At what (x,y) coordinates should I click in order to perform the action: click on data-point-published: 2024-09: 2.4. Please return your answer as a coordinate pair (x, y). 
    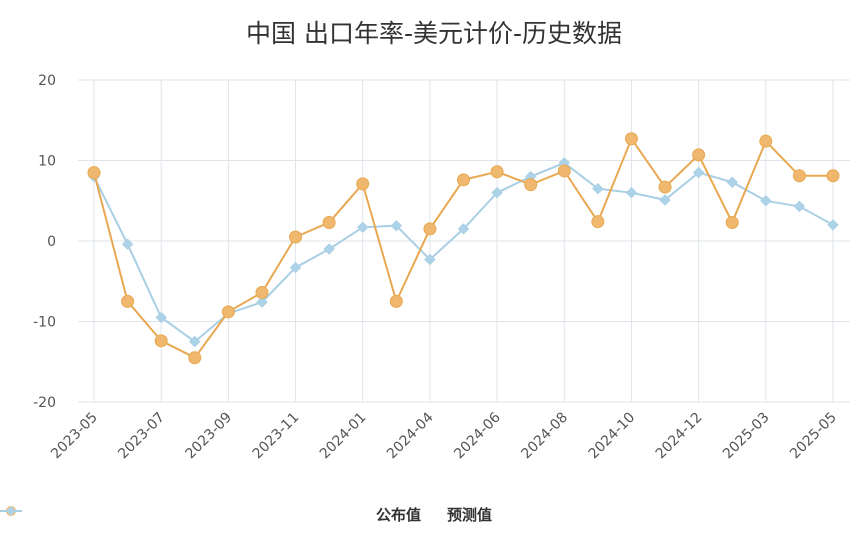
    Looking at the image, I should click on (598, 222).